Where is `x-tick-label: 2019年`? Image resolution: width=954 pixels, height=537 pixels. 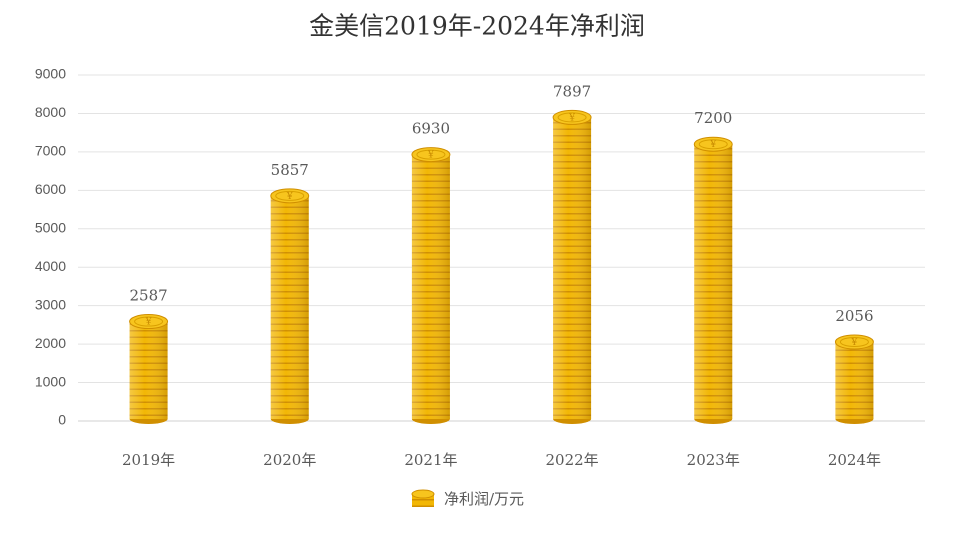
x-tick-label: 2019年 is located at coordinates (148, 460).